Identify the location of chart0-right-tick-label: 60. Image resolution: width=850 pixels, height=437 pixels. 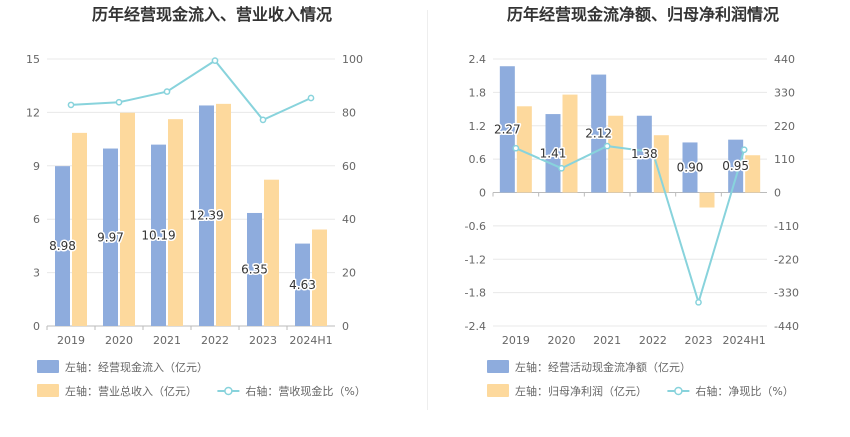
(349, 166).